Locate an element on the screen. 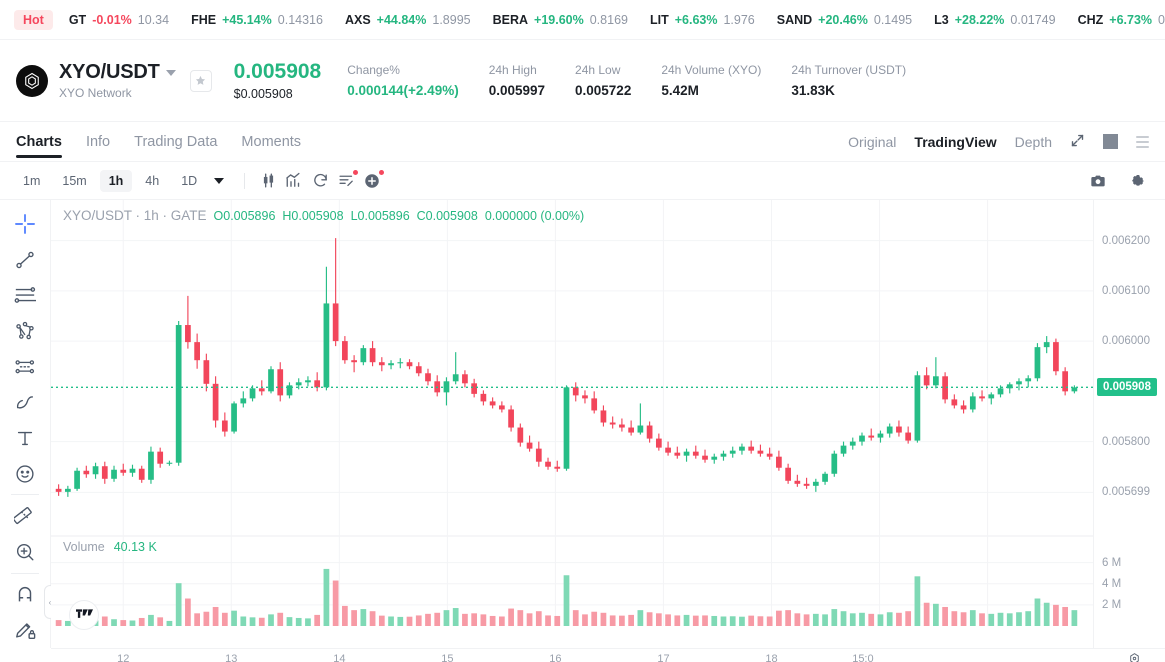  legend-change: 0.000000 (0.00%) is located at coordinates (534, 216).